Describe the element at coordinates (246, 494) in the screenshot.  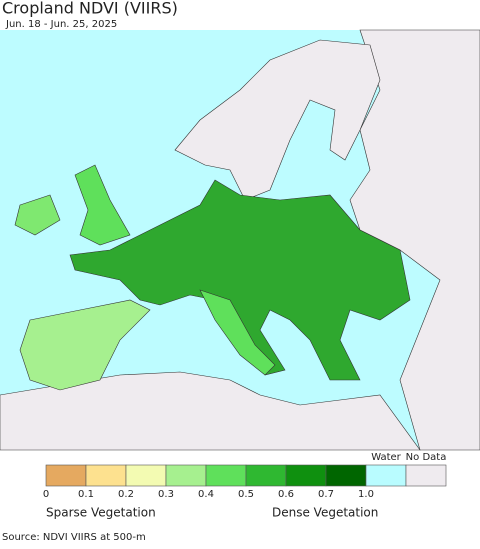
I see `legend-tick-label: 0.5` at that location.